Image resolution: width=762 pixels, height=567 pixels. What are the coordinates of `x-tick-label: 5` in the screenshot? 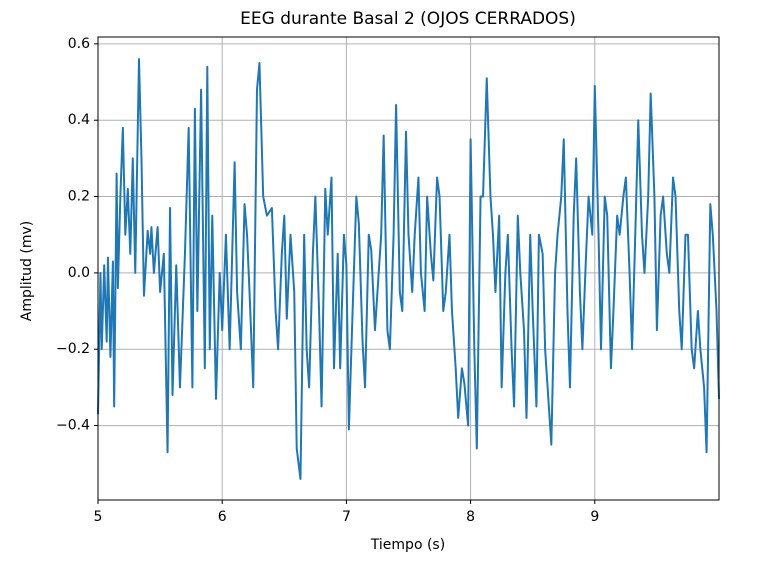 It's located at (98, 517).